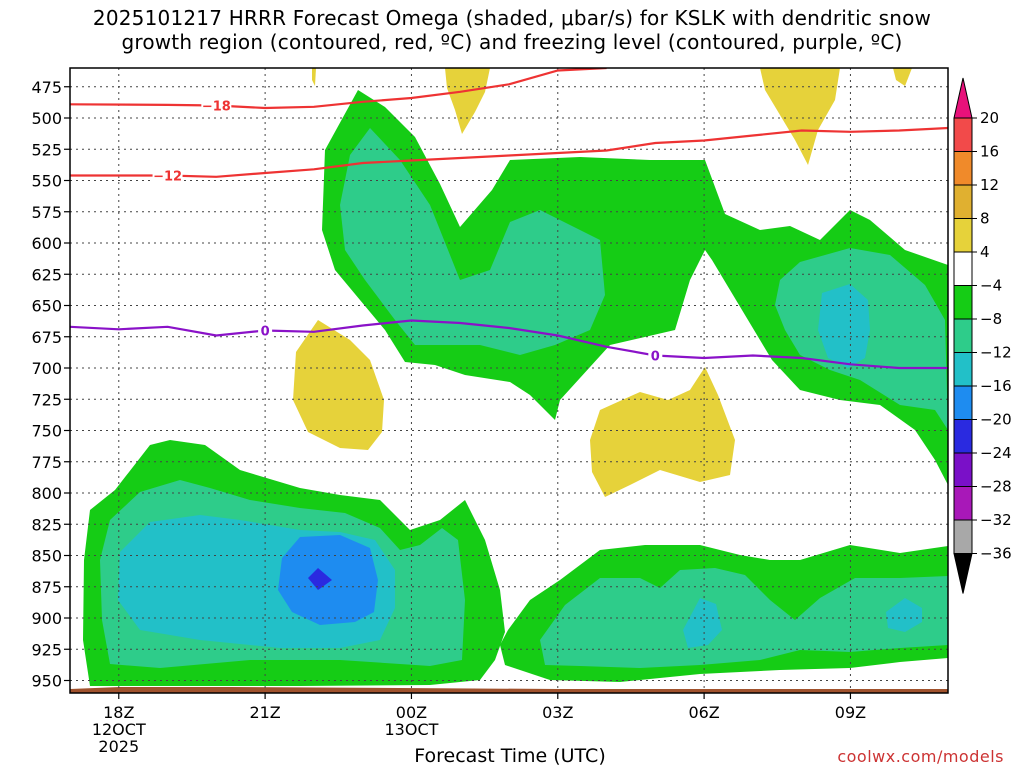 The height and width of the screenshot is (768, 1024). I want to click on y-tick-label: 900, so click(46, 618).